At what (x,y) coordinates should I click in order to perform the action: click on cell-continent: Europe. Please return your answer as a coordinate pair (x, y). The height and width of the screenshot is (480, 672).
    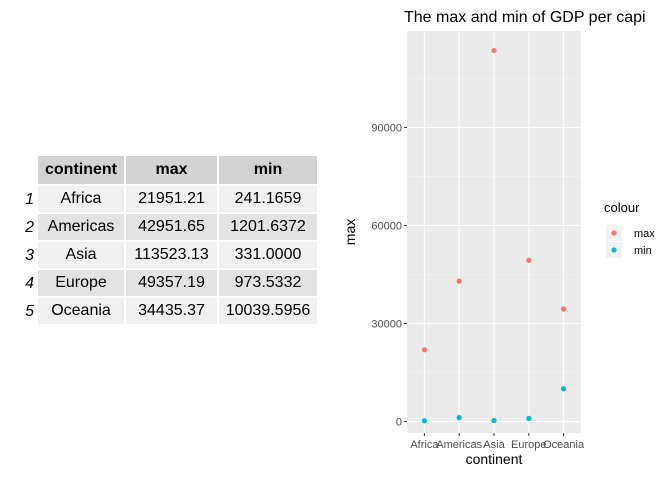
    Looking at the image, I should click on (82, 284).